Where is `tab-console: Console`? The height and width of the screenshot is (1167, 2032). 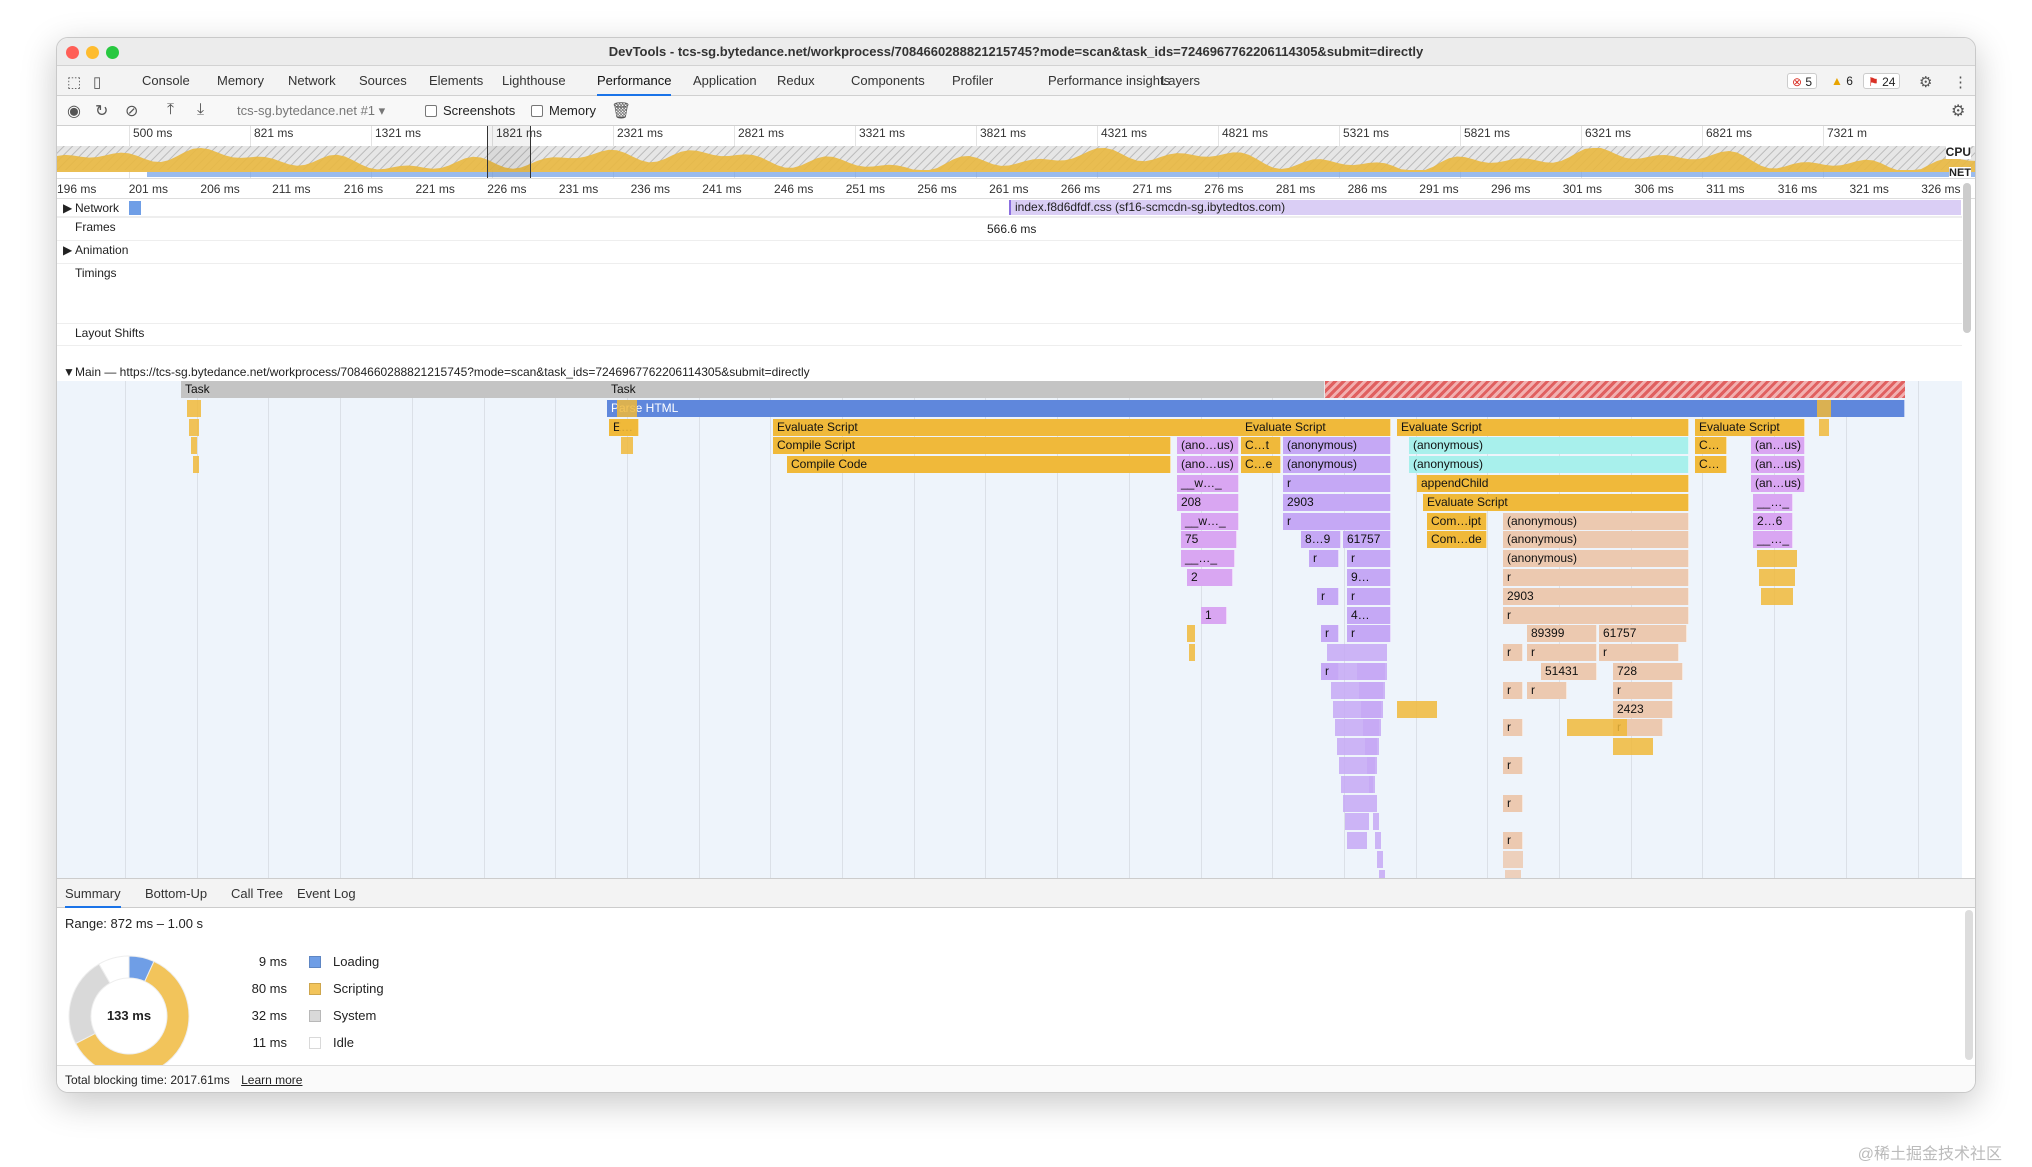 tab-console: Console is located at coordinates (166, 80).